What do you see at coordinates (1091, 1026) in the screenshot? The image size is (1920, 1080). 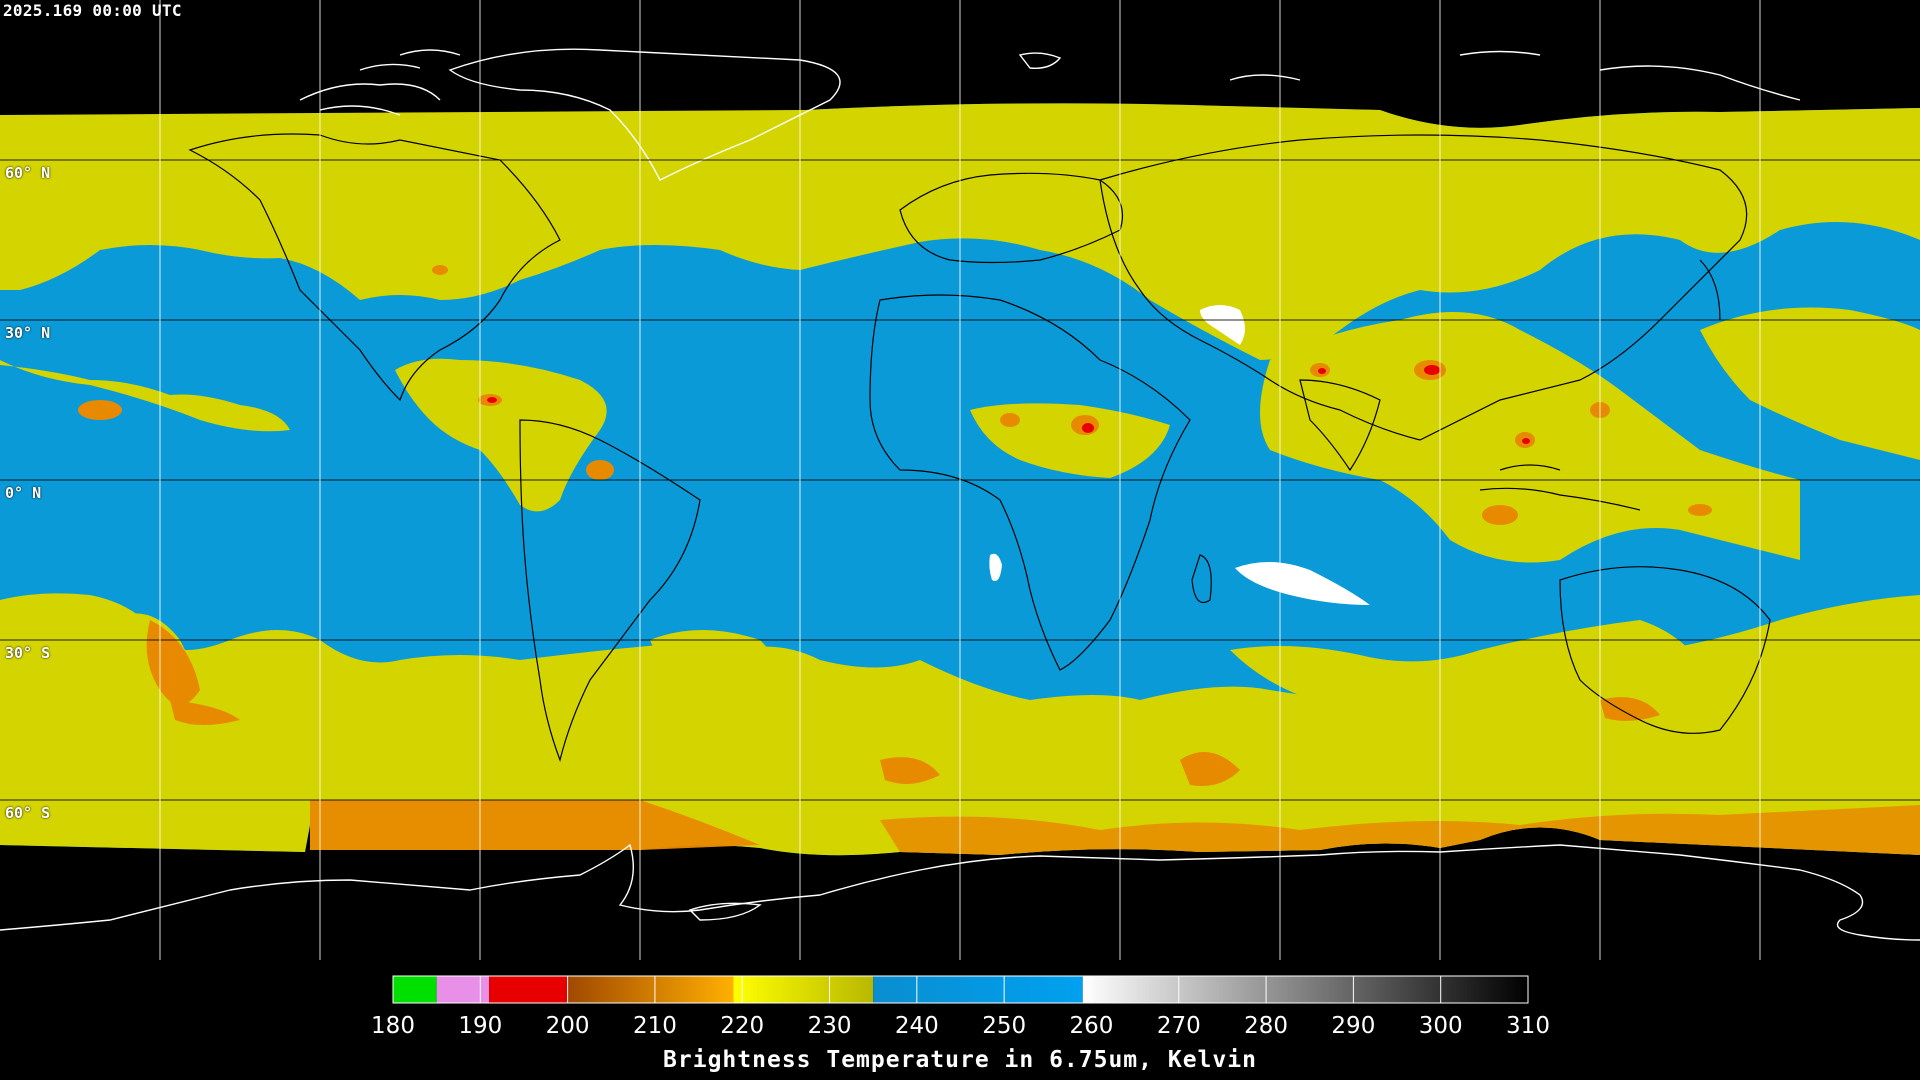 I see `colorbar-tick-label: 260` at bounding box center [1091, 1026].